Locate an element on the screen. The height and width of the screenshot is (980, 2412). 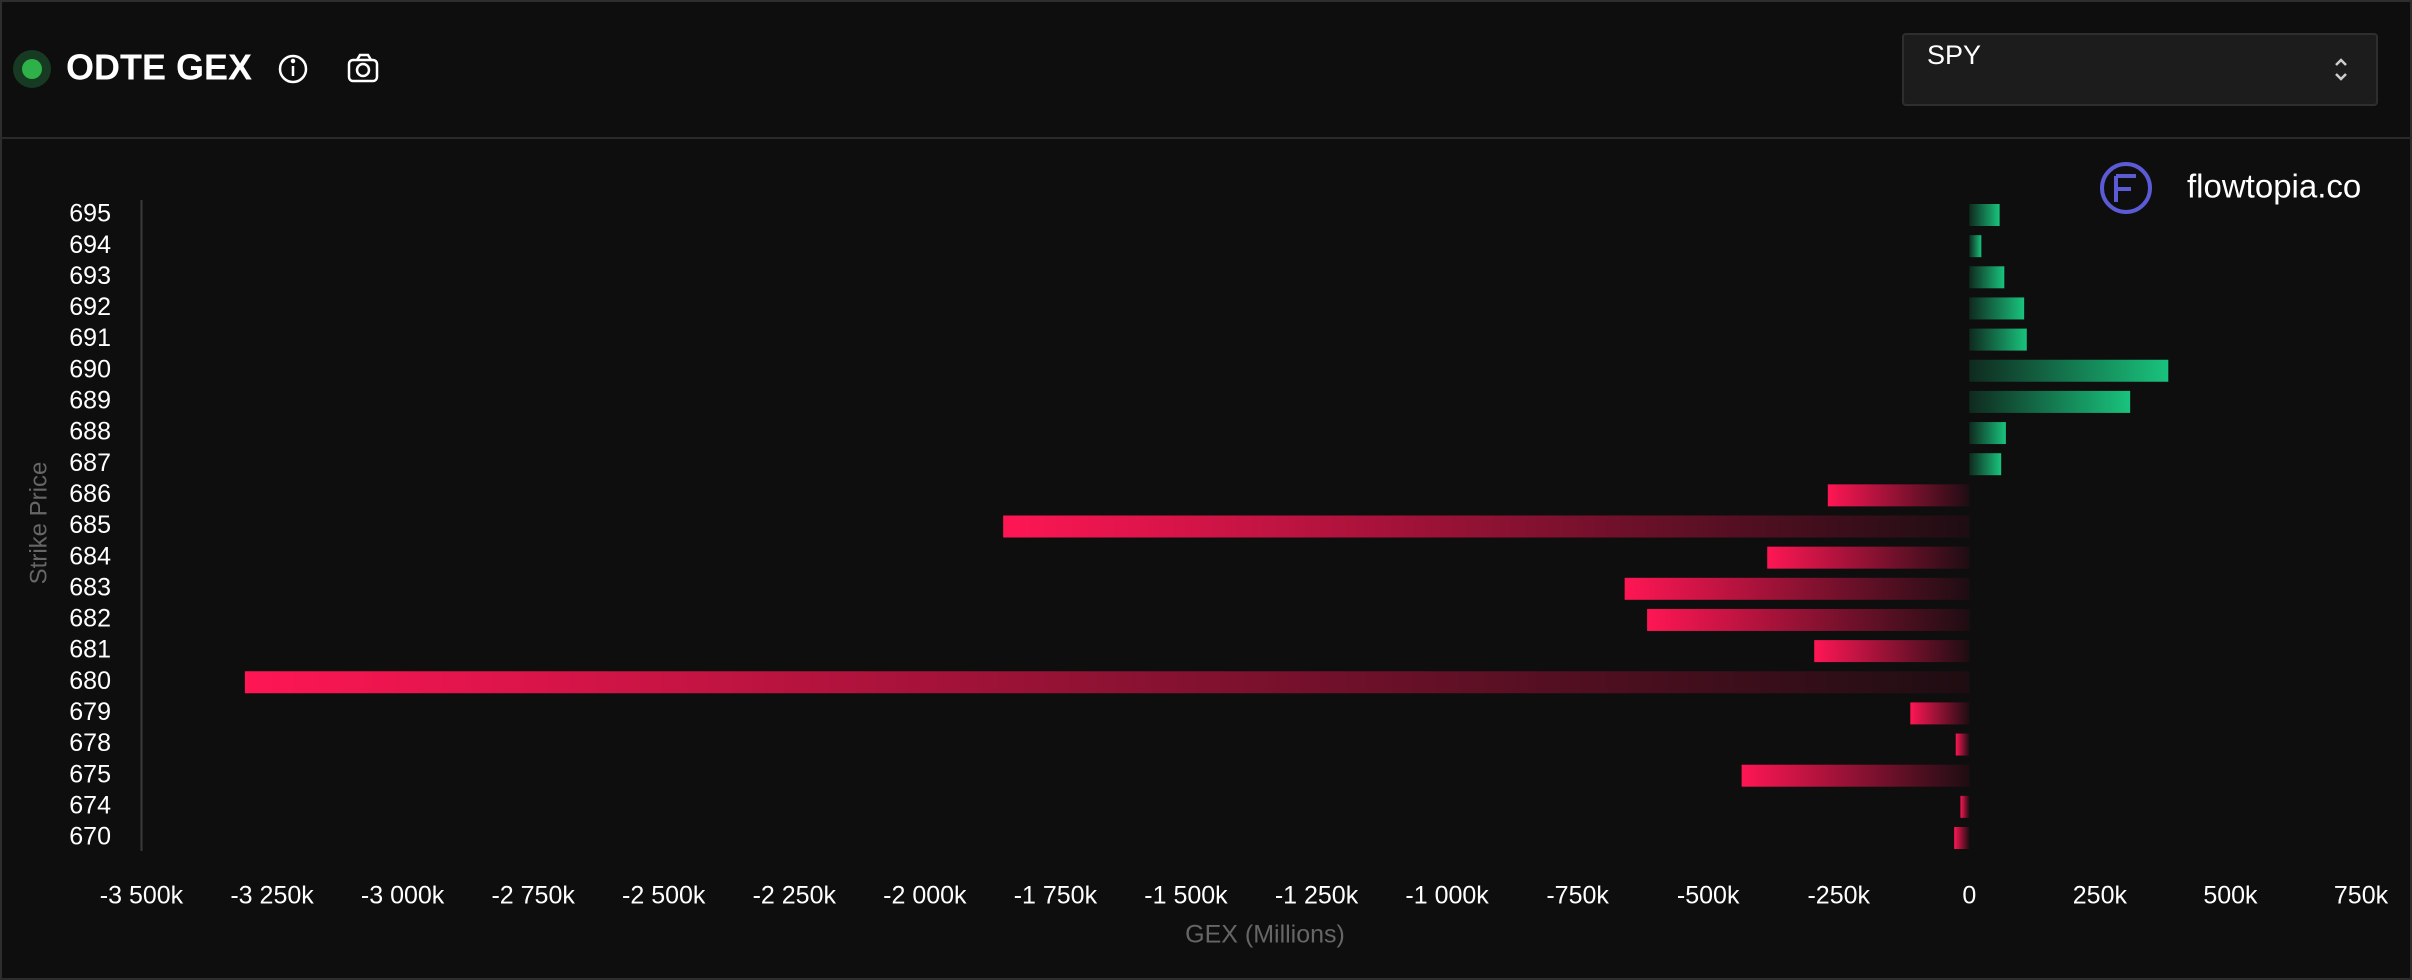
y-tick-label: 683 is located at coordinates (90, 587).